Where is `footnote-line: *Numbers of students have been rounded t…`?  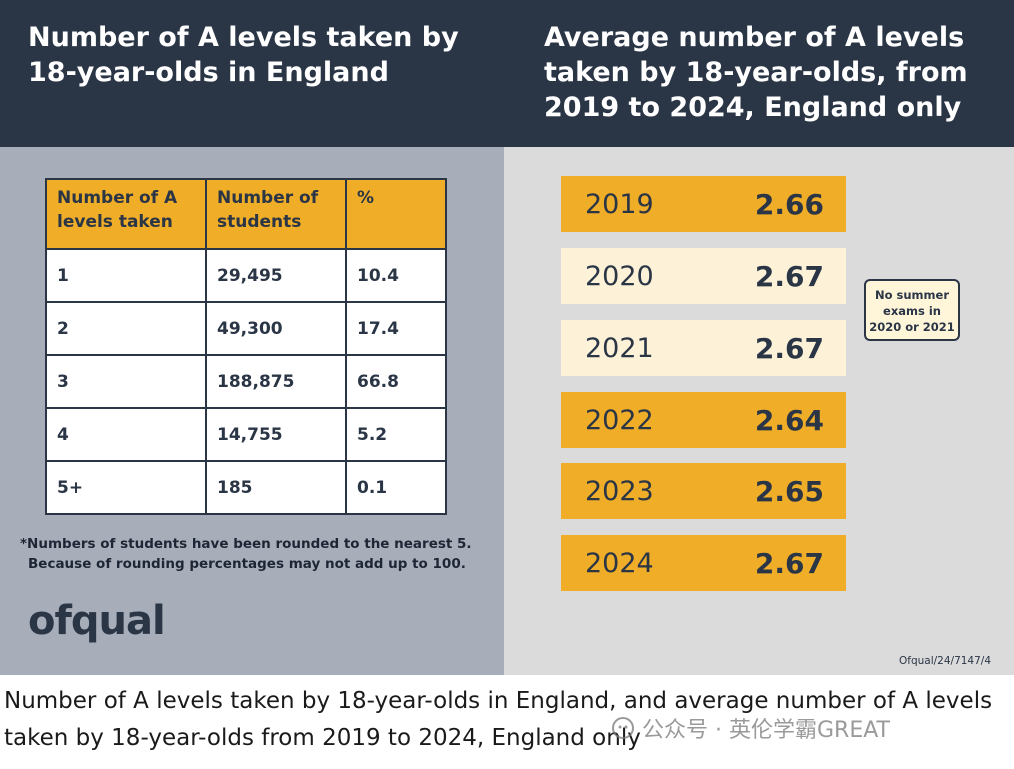
footnote-line: *Numbers of students have been rounded t… is located at coordinates (246, 544).